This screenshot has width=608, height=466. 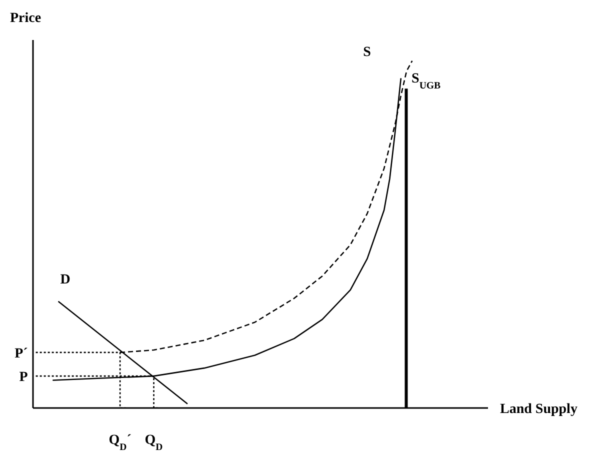 What do you see at coordinates (539, 409) in the screenshot?
I see `x-axis-title: Land Supply` at bounding box center [539, 409].